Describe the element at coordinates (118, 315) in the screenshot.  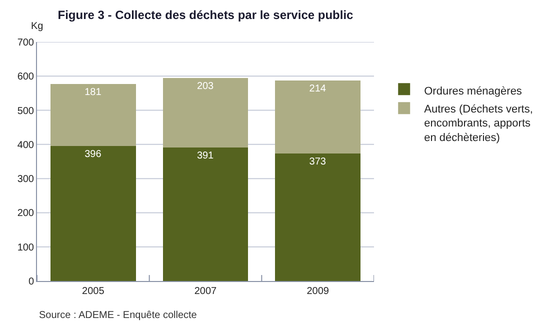
I see `source-note: Source : ADEME - Enquête collecte` at that location.